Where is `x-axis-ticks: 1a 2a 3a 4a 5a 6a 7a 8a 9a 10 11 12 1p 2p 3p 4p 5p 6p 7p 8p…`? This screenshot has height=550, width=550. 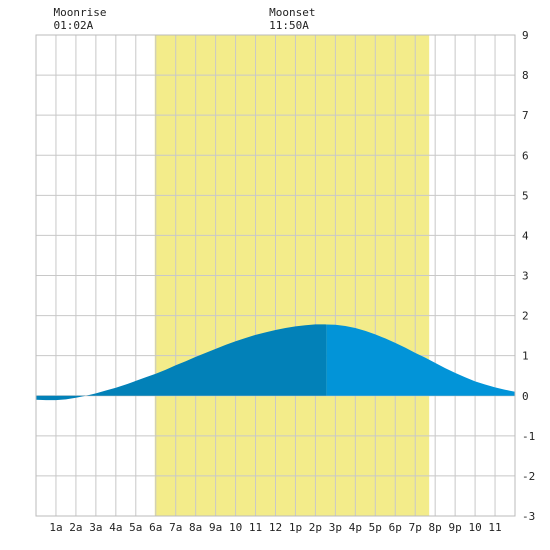
x-axis-ticks: 1a 2a 3a 4a 5a 6a 7a 8a 9a 10 11 12 1p 2p 3p 4p 5p 6p 7p 8p… is located at coordinates (275, 527).